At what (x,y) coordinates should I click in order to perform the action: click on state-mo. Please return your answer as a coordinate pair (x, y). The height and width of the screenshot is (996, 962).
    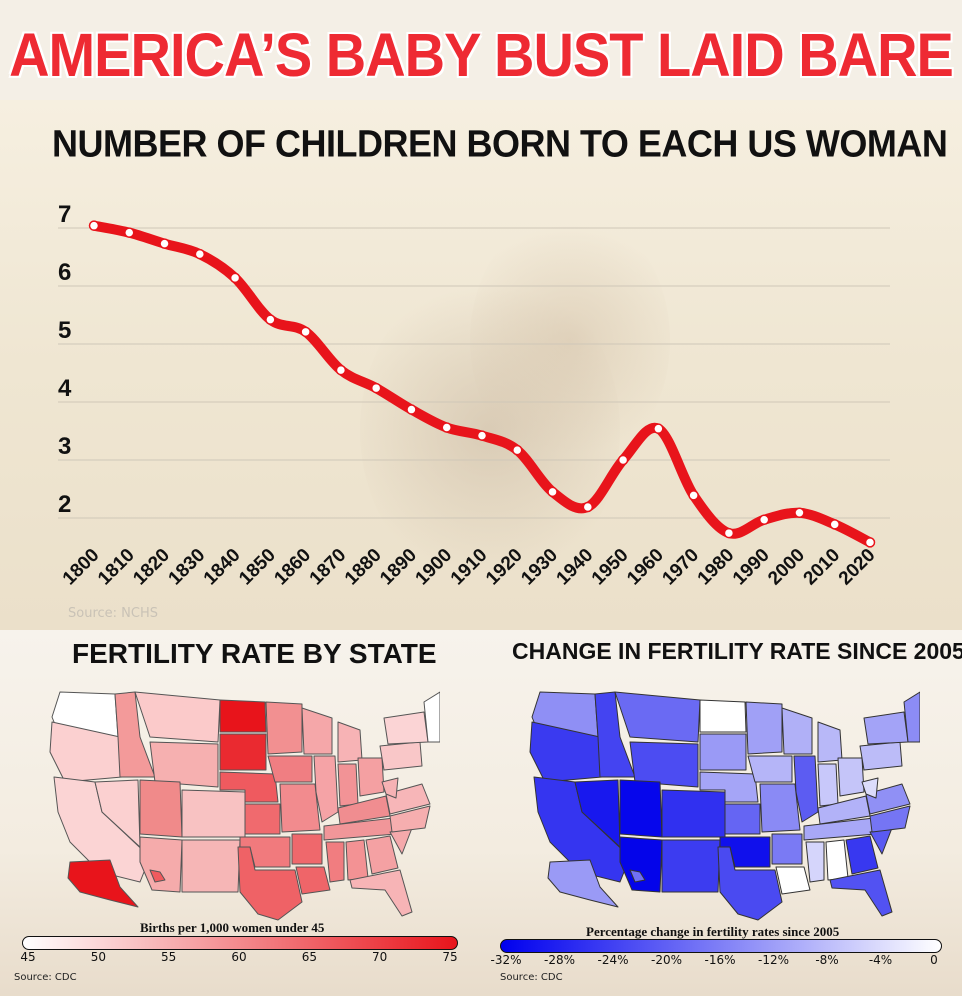
    Looking at the image, I should click on (300, 808).